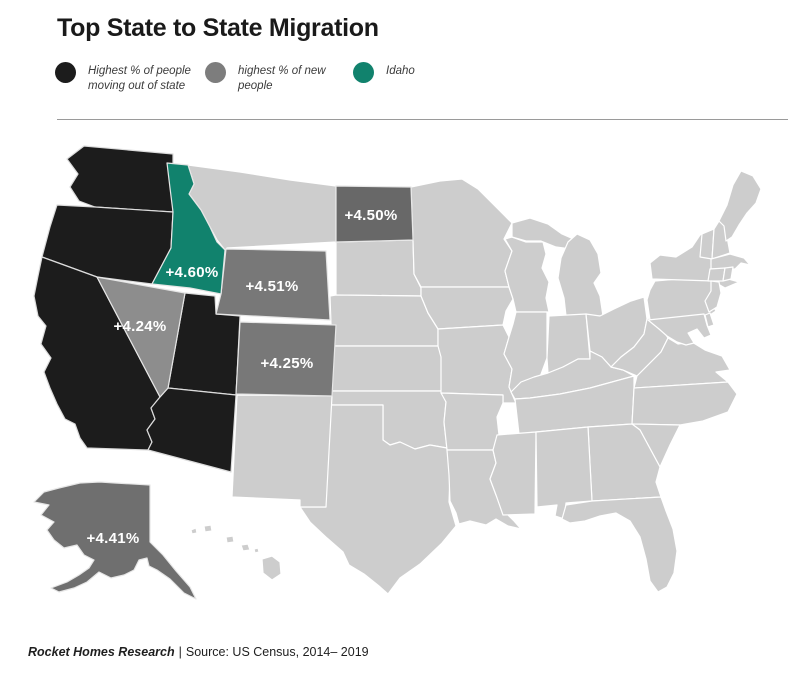 The width and height of the screenshot is (800, 688). I want to click on value-label-alaska: +4.41%, so click(112, 538).